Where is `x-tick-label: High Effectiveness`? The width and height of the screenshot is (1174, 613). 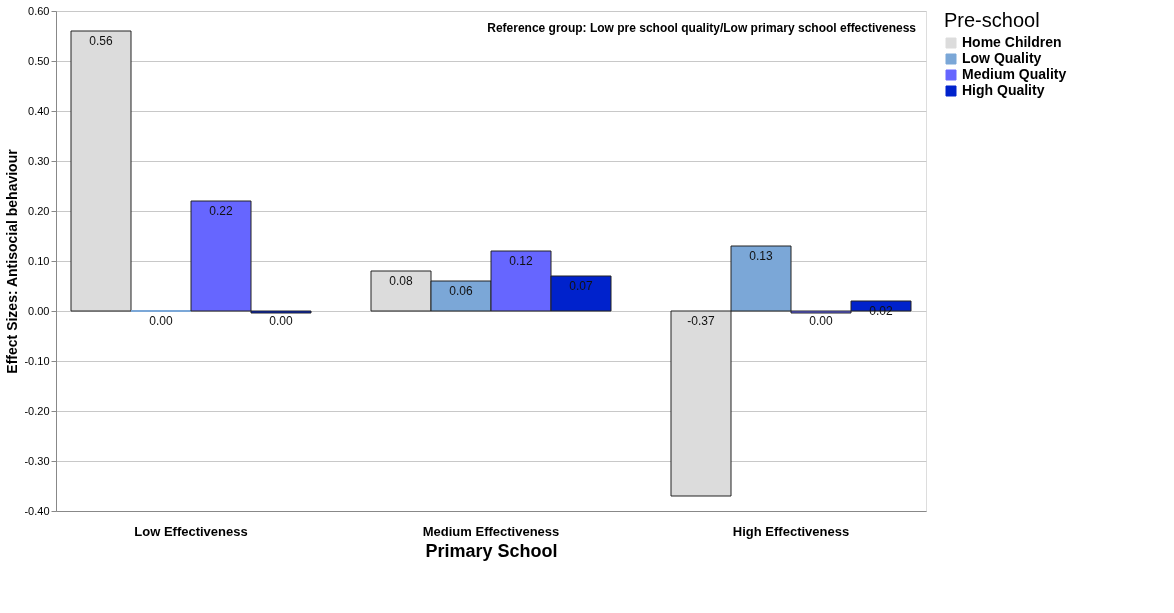 x-tick-label: High Effectiveness is located at coordinates (791, 531).